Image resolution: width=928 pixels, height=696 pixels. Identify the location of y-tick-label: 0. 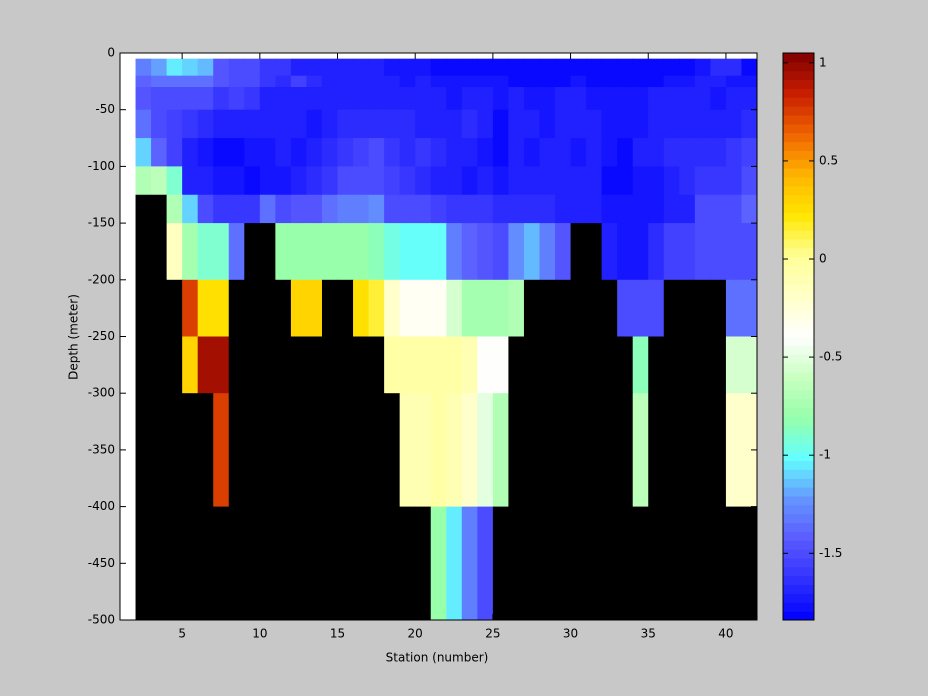
(111, 53).